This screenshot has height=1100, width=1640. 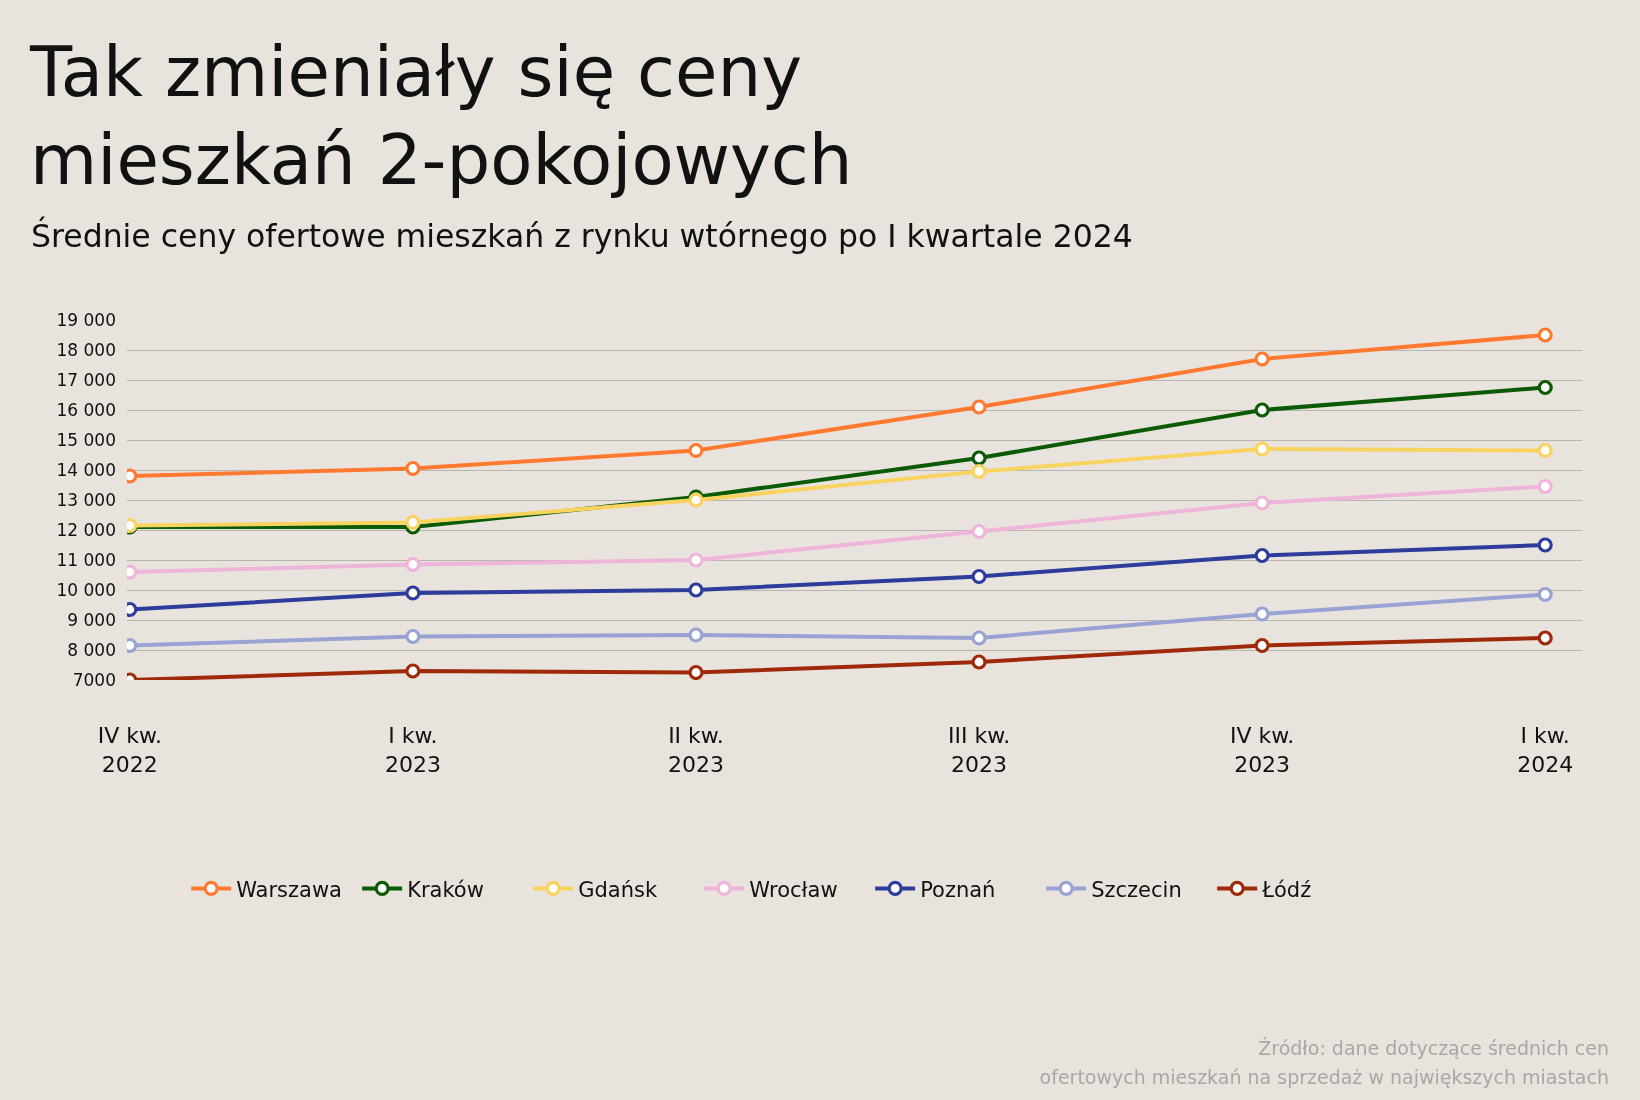 What do you see at coordinates (618, 889) in the screenshot?
I see `legend-label: Gdańsk` at bounding box center [618, 889].